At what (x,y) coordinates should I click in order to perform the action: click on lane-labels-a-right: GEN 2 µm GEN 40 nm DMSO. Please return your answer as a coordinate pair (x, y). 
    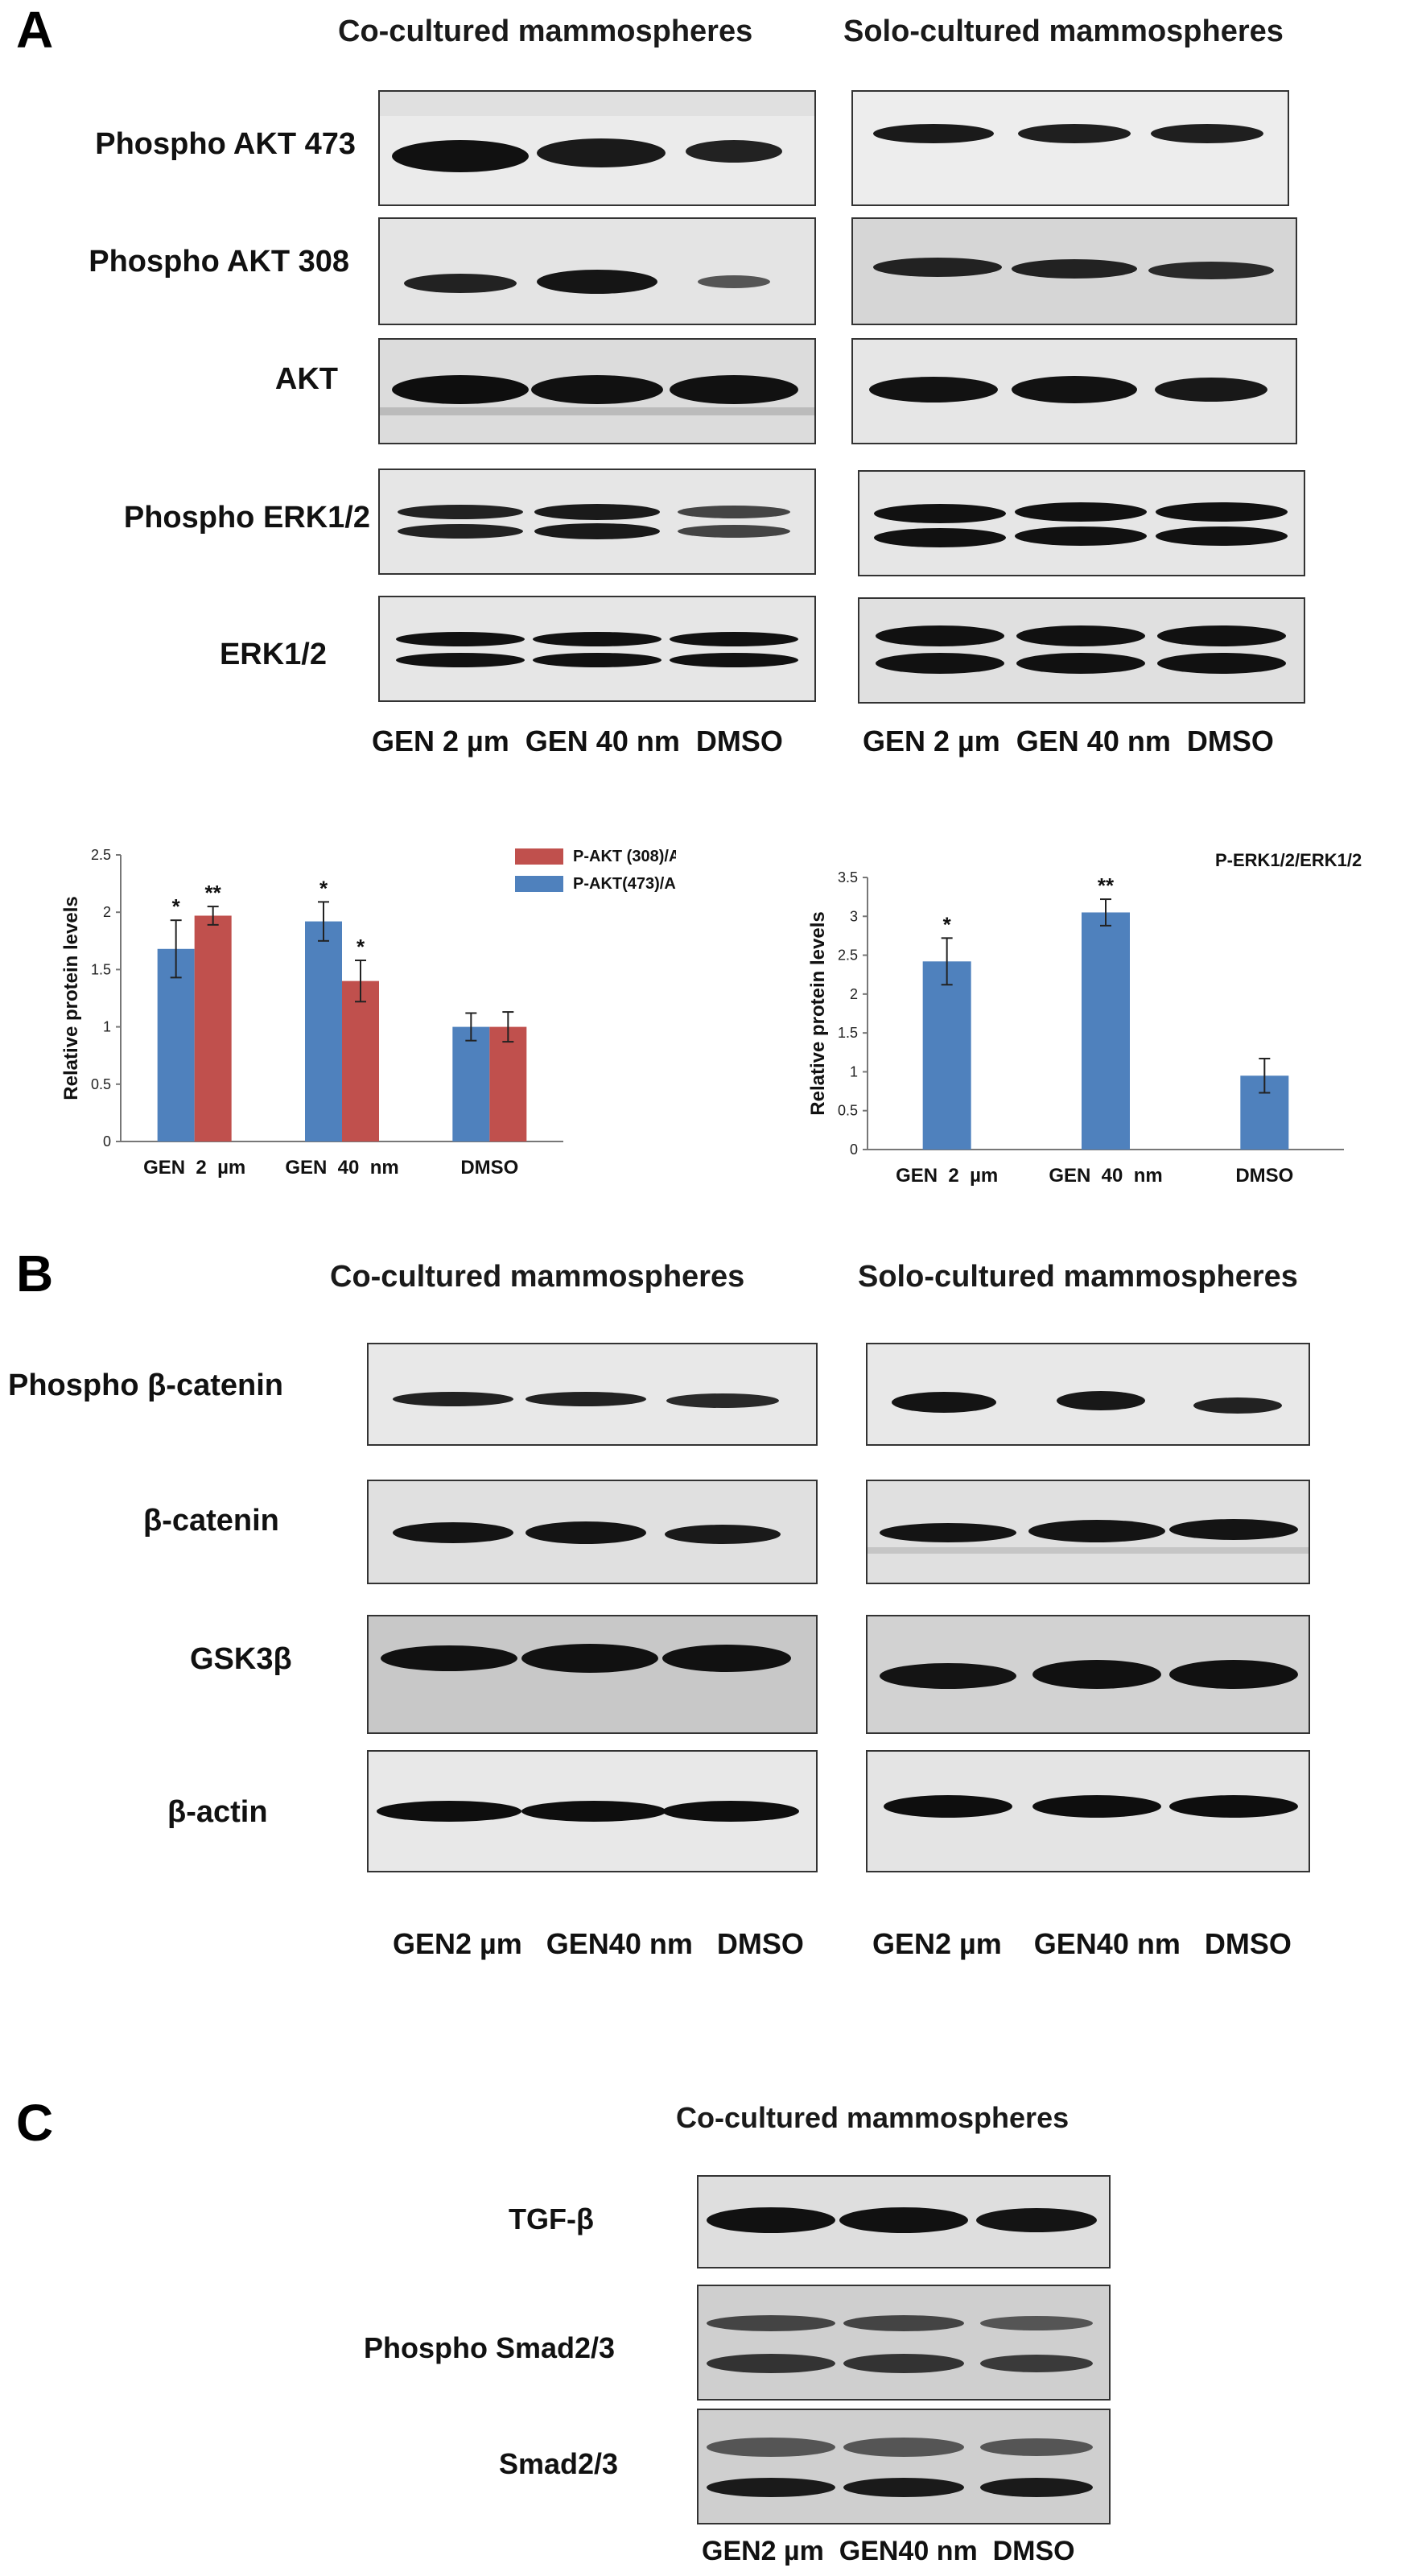
    Looking at the image, I should click on (1068, 741).